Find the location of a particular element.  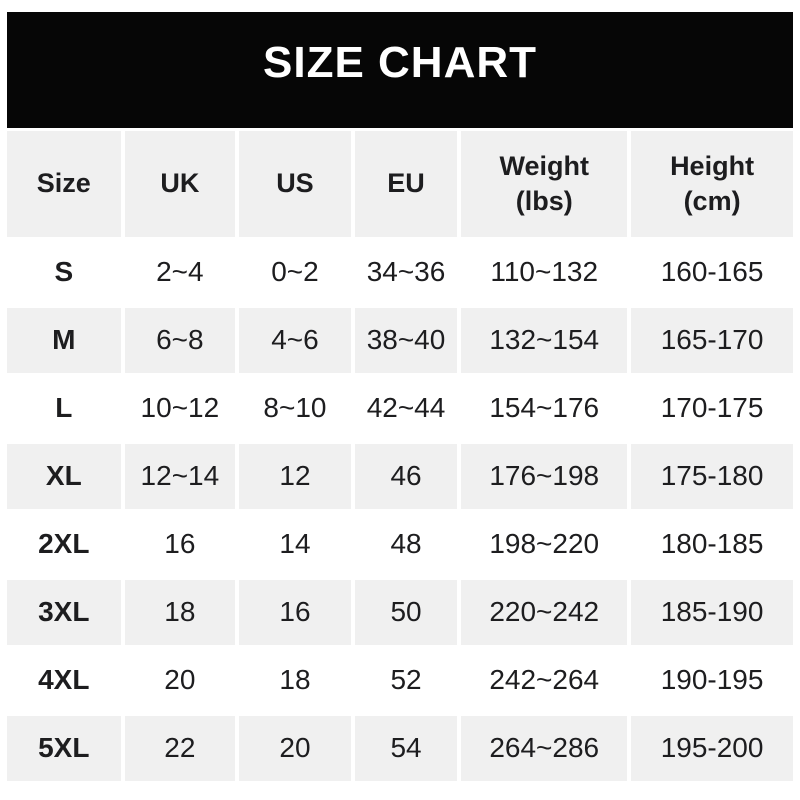

column-header-label: US is located at coordinates (295, 183).